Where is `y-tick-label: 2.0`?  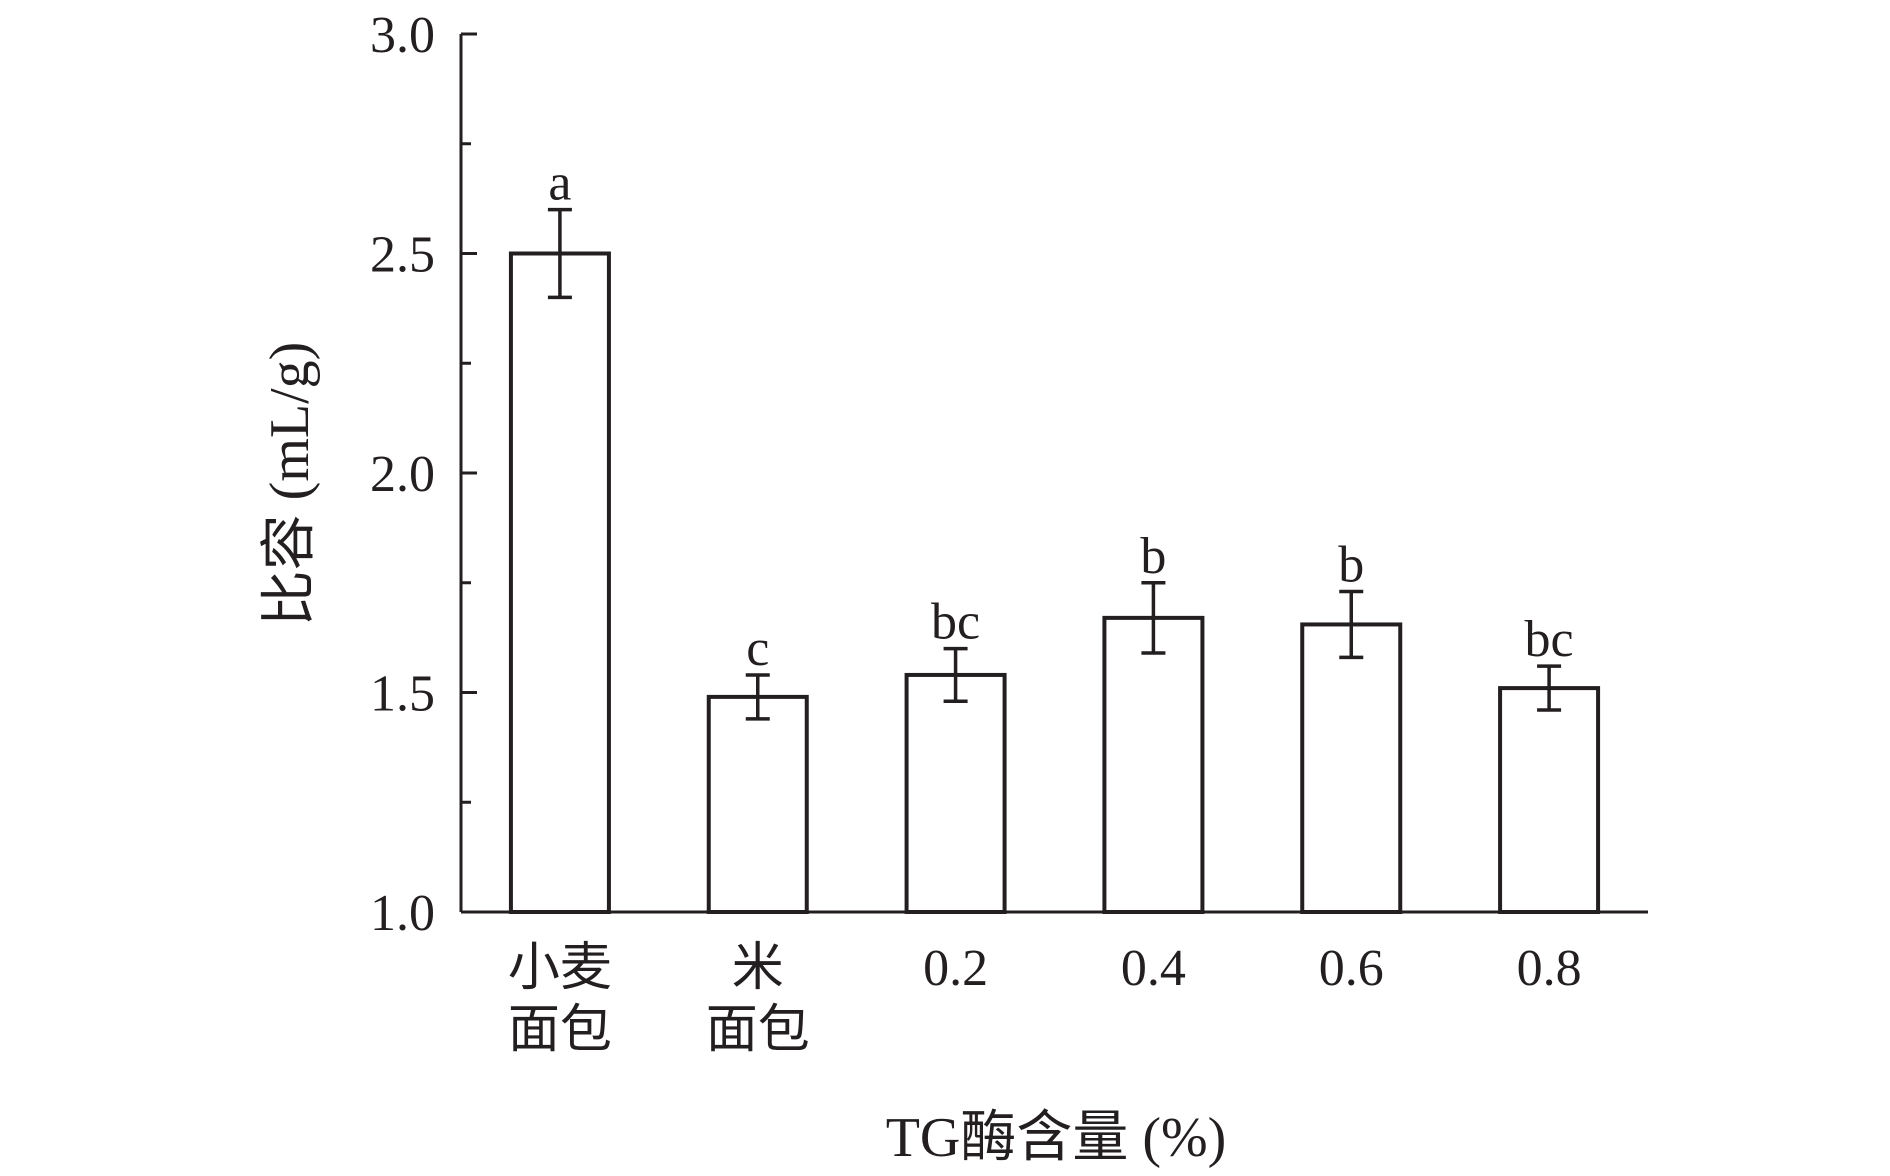
y-tick-label: 2.0 is located at coordinates (402, 474).